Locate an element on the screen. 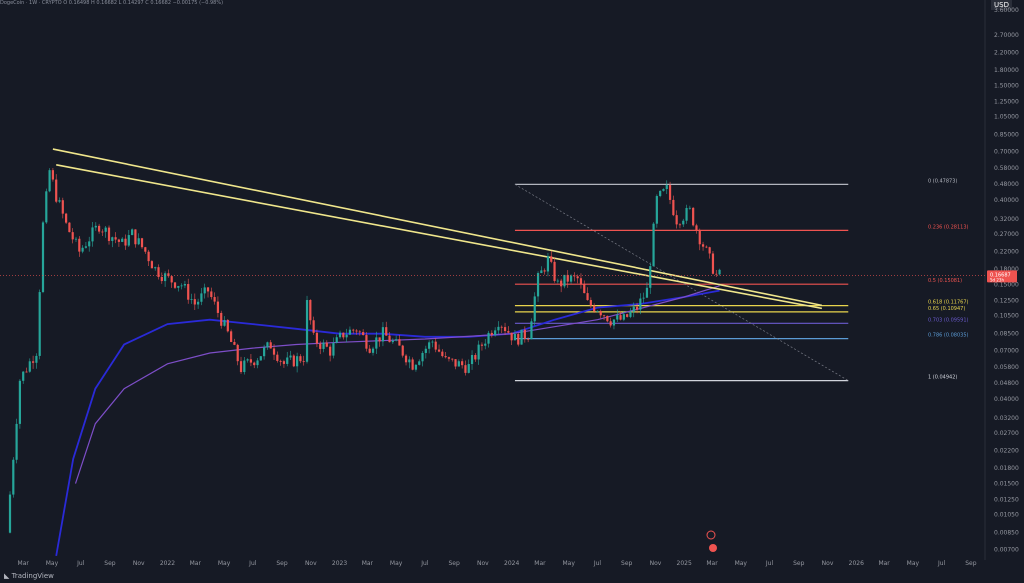 The height and width of the screenshot is (583, 1024). price-tick-label: 0.02700 is located at coordinates (1006, 433).